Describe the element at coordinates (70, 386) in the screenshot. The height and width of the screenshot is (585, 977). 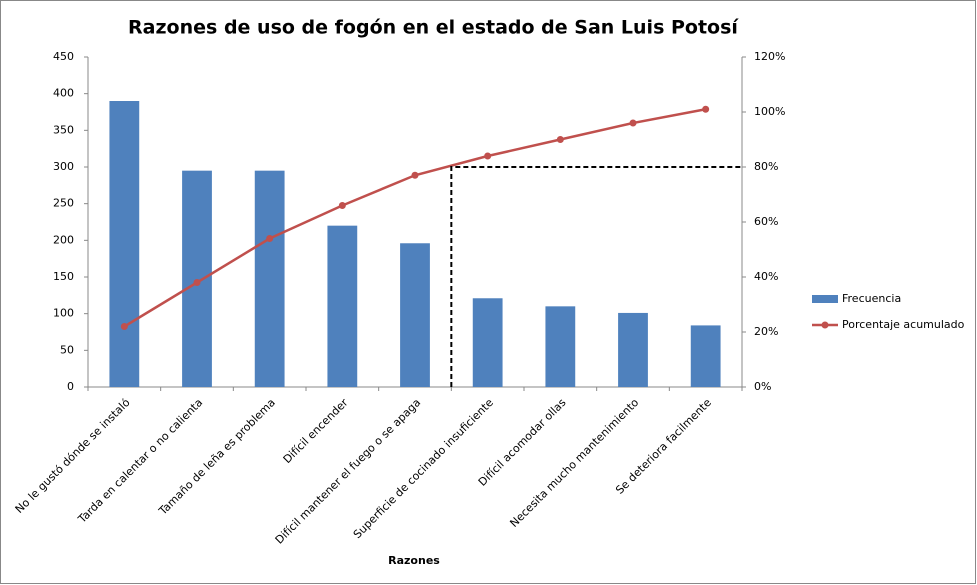
I see `y-tick-label: 0` at that location.